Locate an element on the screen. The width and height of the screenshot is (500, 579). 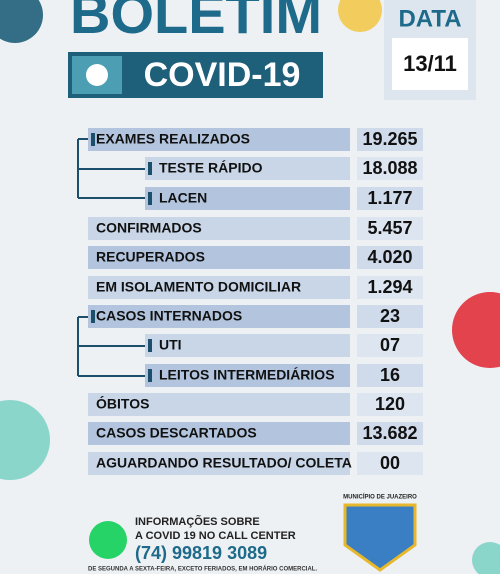
row-label: TESTE RÁPIDO is located at coordinates (211, 168).